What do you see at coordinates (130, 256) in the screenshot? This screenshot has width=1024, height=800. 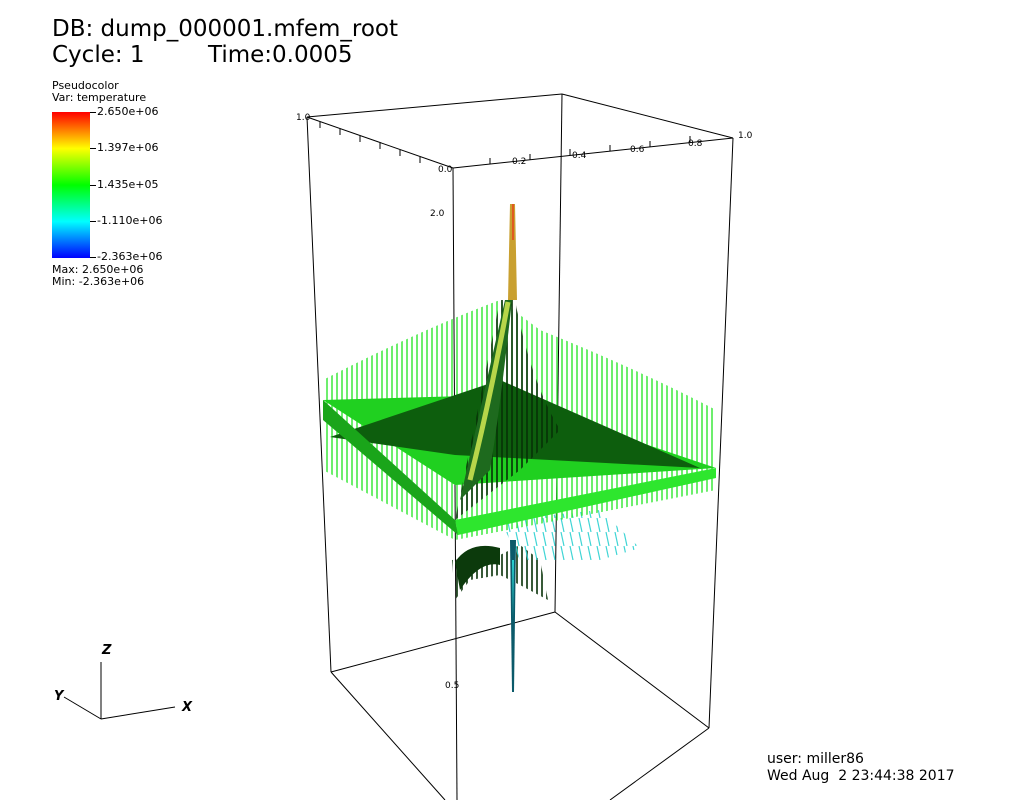 I see `legend-tick-label: -2.363e+06` at bounding box center [130, 256].